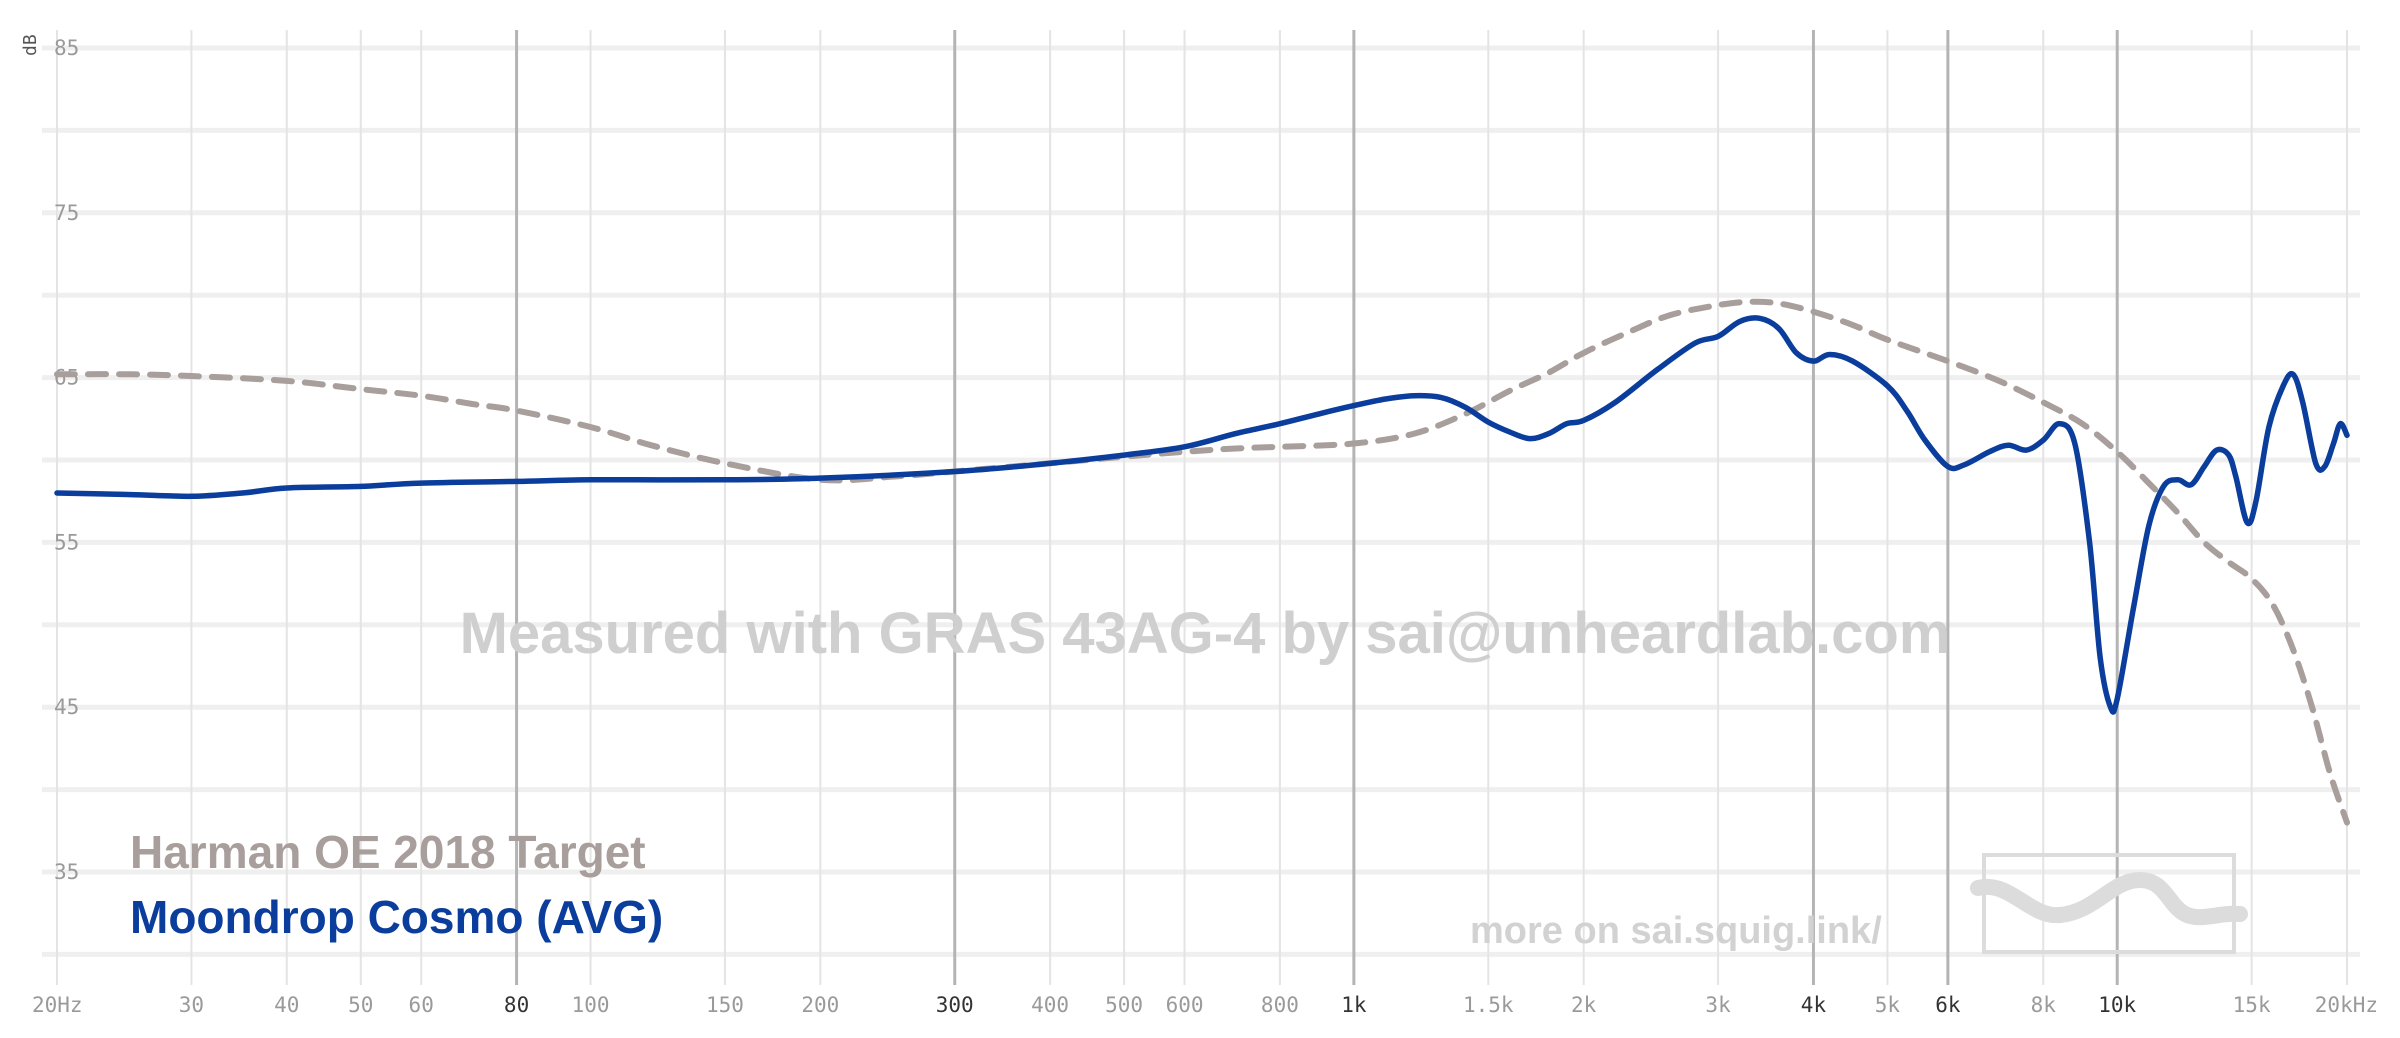 The image size is (2400, 1038). What do you see at coordinates (1050, 1005) in the screenshot?
I see `x-tick-label: 400` at bounding box center [1050, 1005].